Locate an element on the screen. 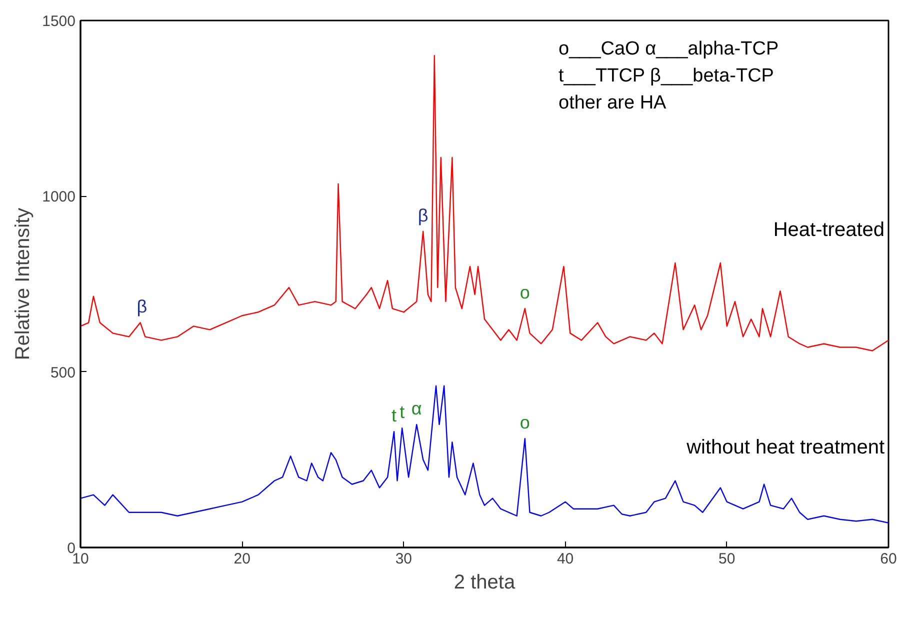  annotation: other are HA is located at coordinates (612, 103).